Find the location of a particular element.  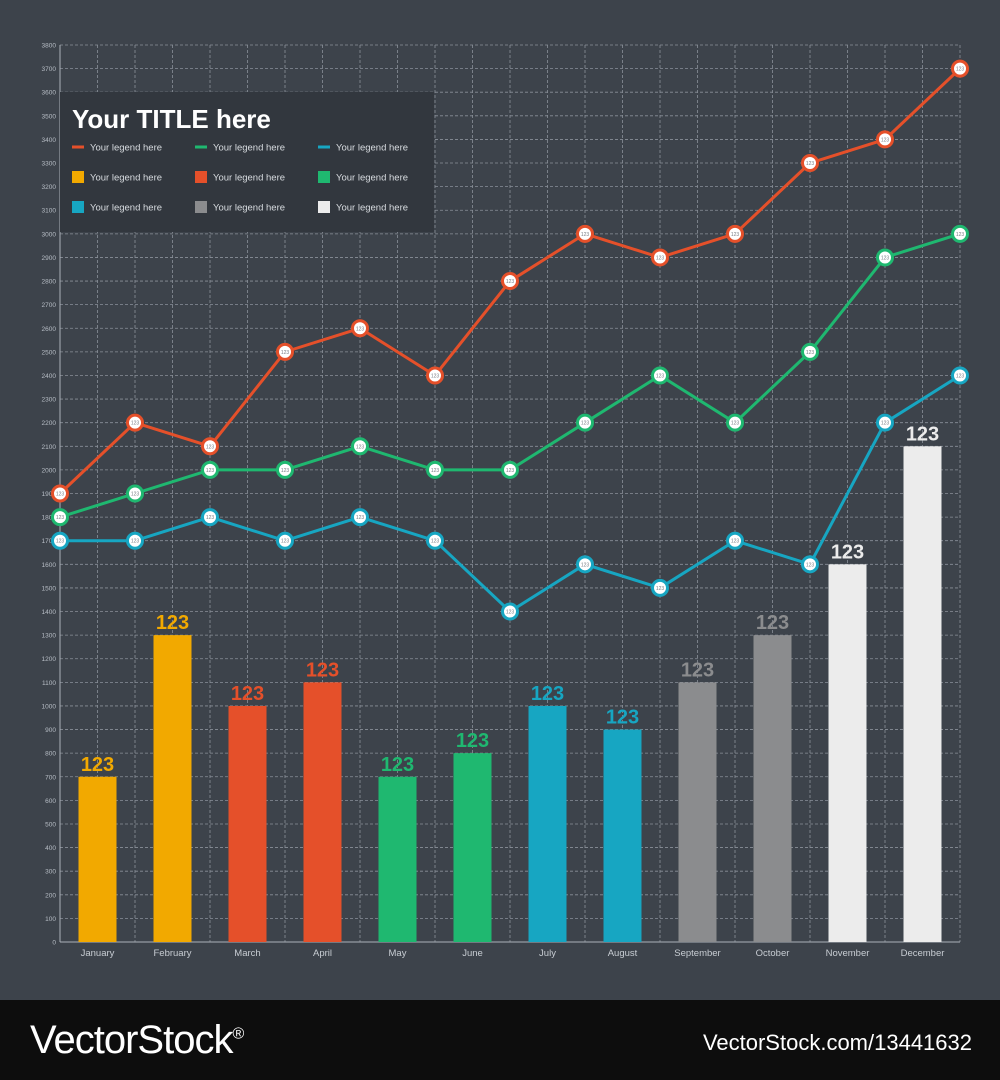

registered-mark: ® is located at coordinates (238, 1034).